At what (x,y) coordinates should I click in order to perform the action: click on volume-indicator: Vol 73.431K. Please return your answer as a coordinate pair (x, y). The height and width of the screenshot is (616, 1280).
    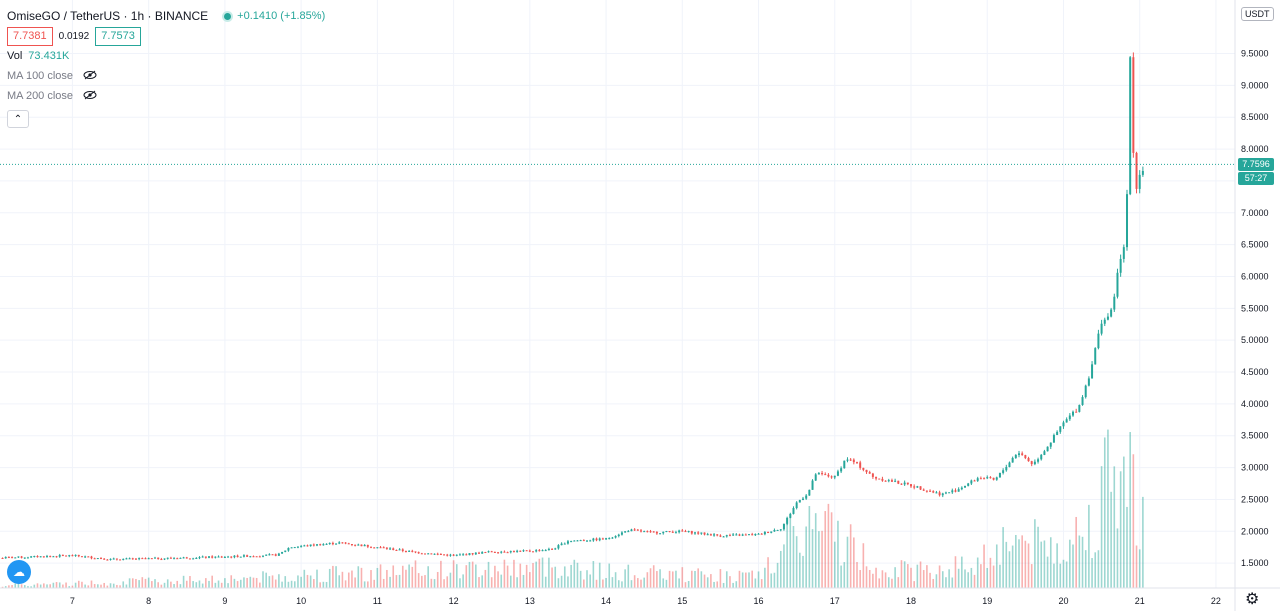
    Looking at the image, I should click on (166, 56).